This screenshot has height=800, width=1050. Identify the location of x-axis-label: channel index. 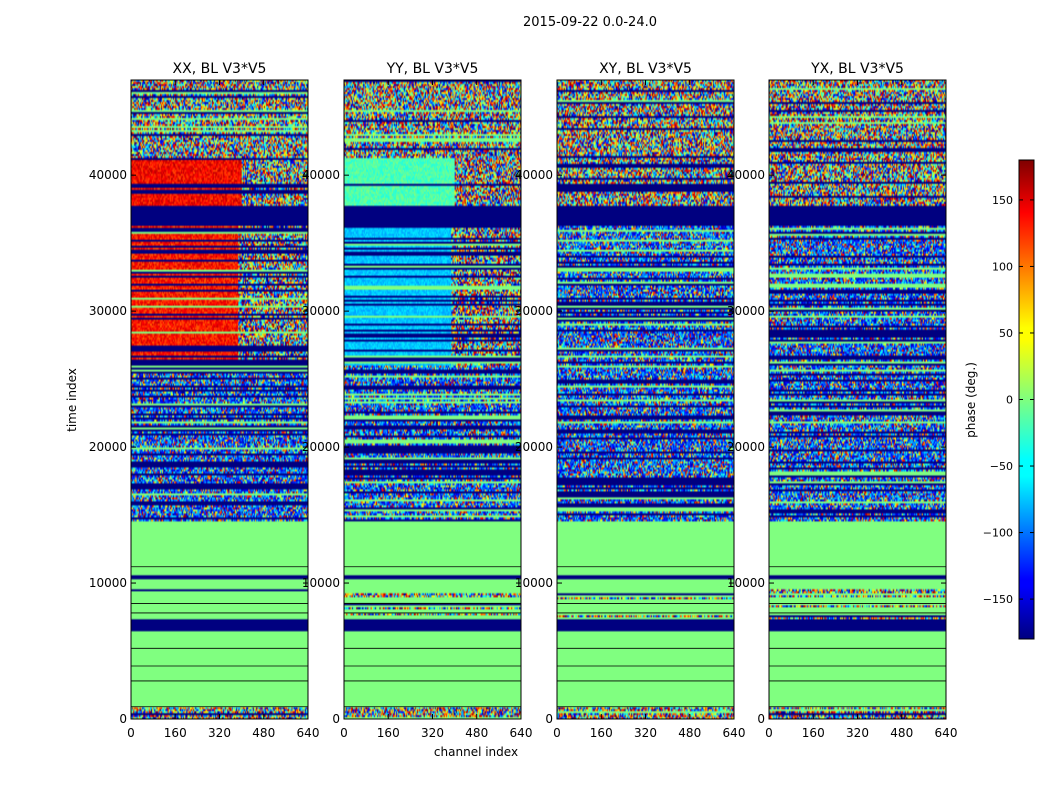
(476, 752).